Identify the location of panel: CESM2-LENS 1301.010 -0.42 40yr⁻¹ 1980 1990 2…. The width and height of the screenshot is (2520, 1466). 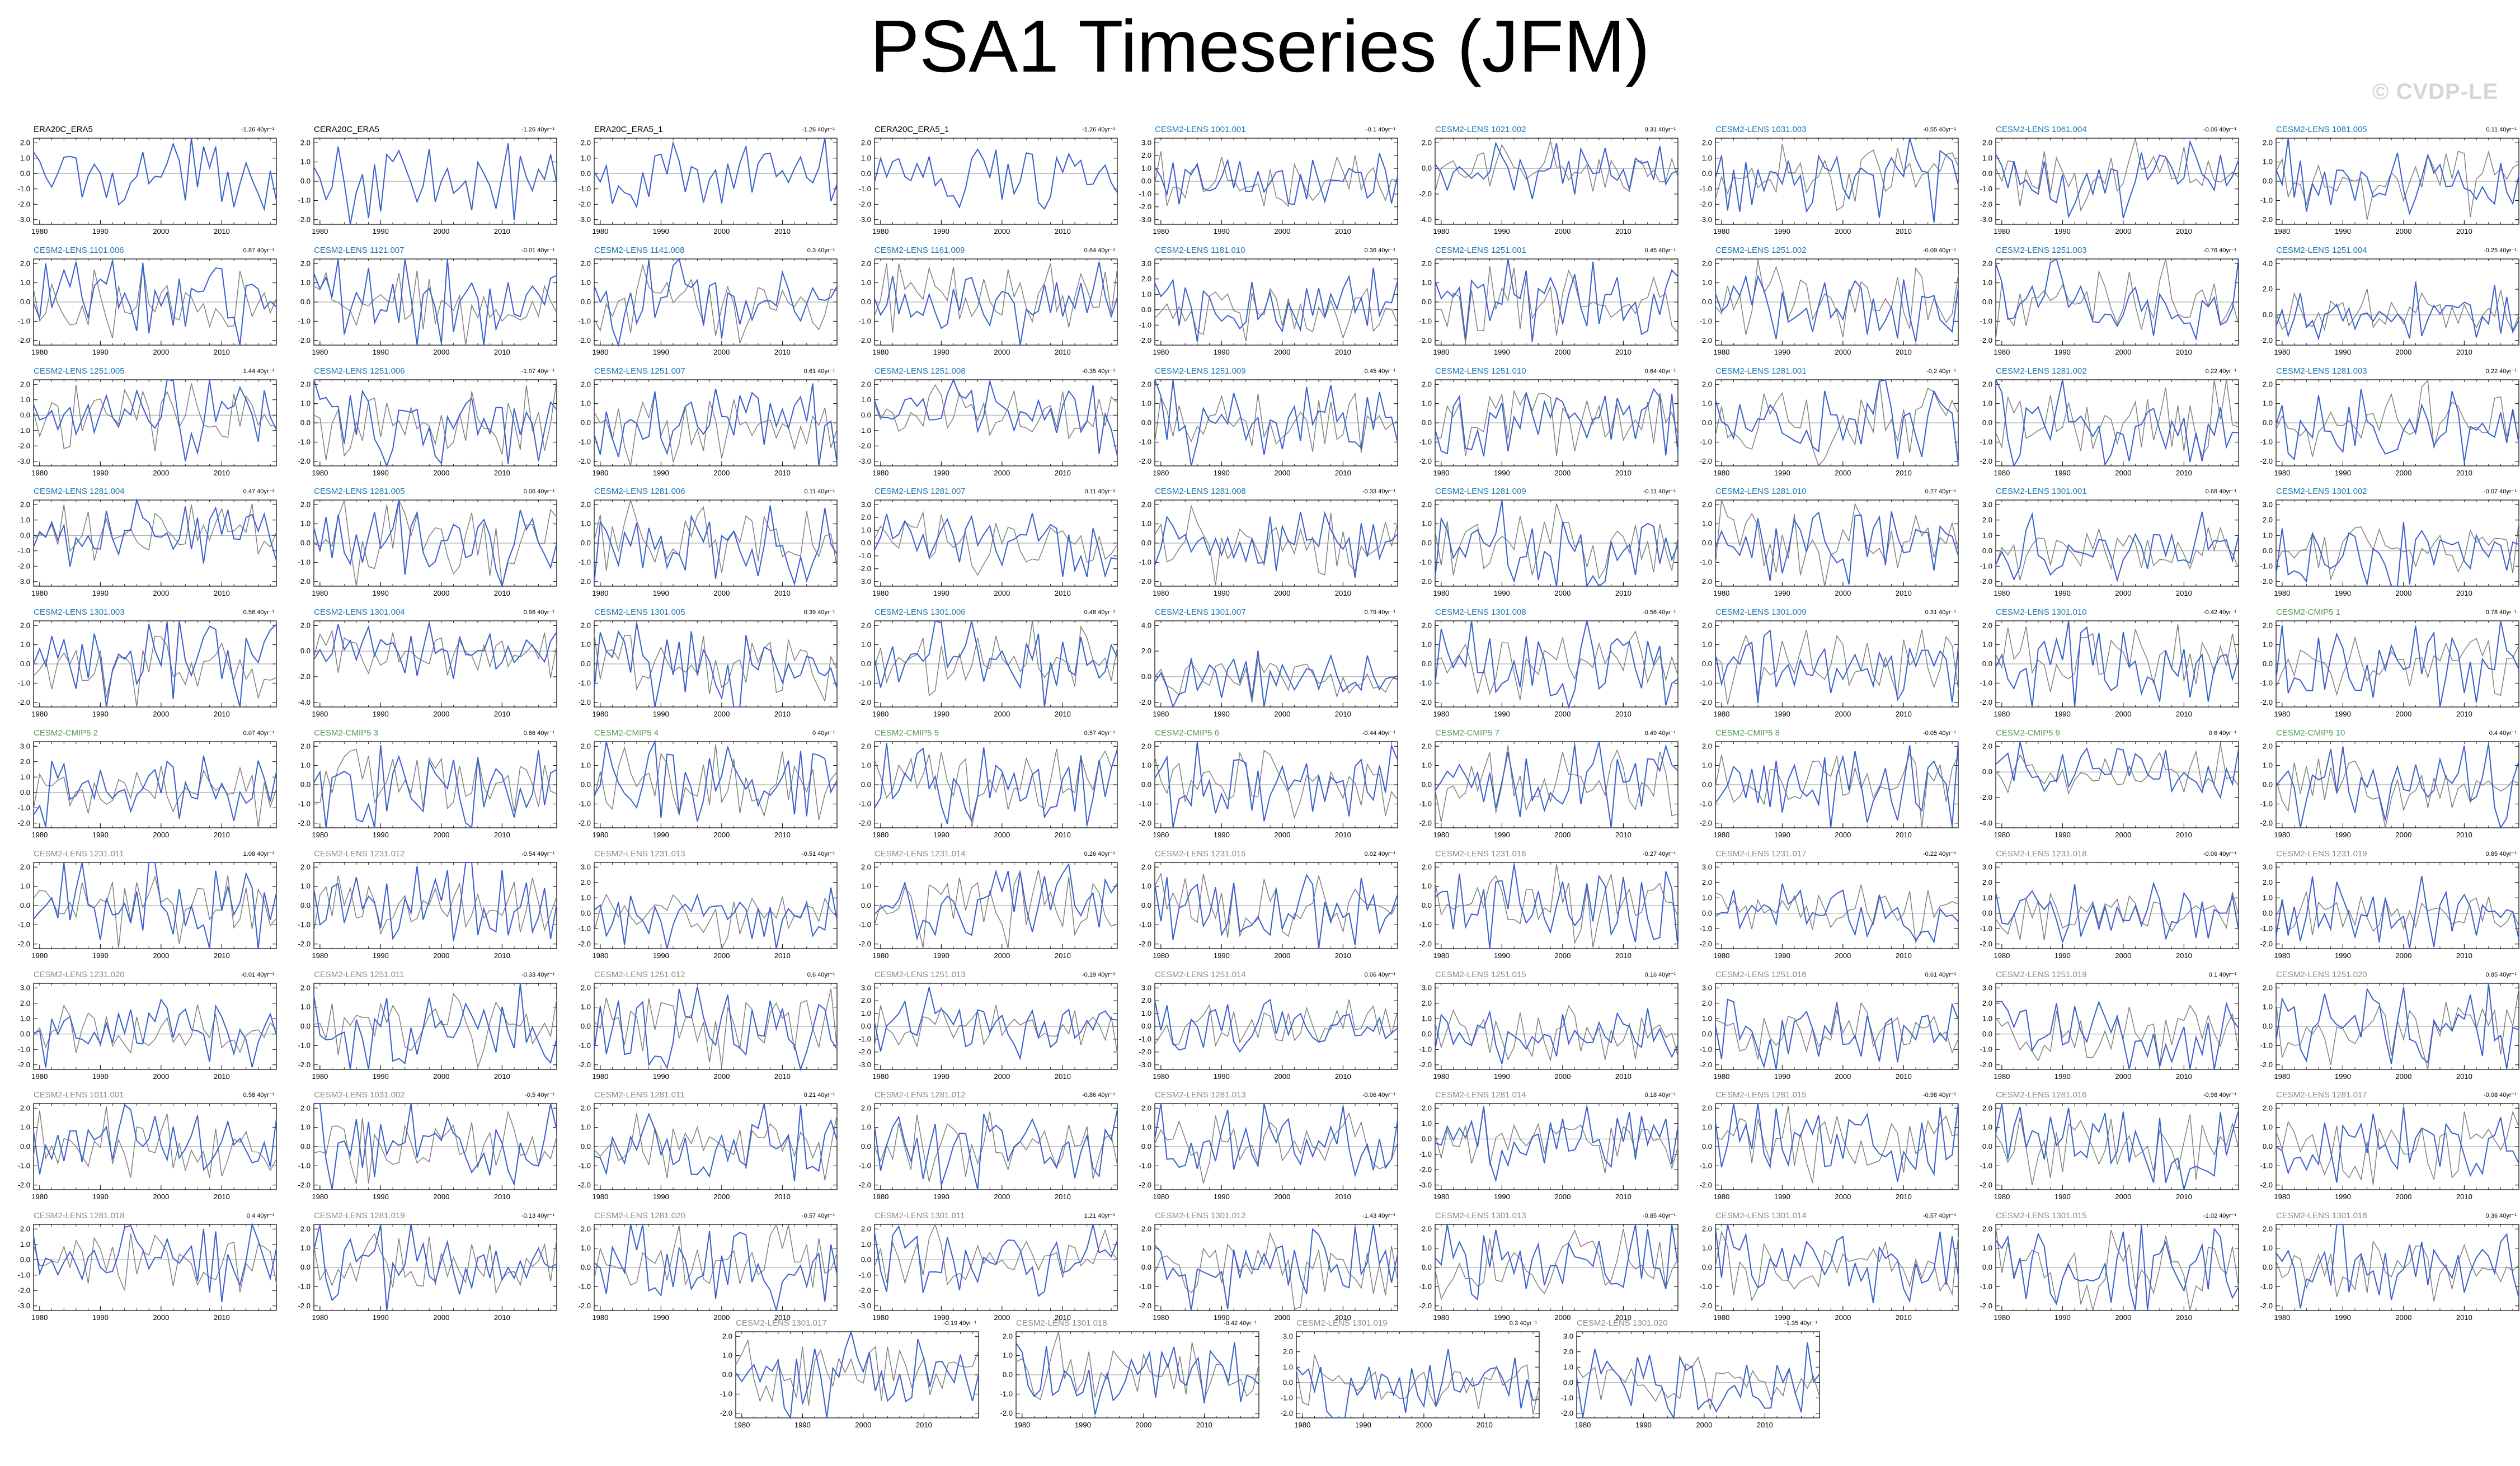
(2105, 661).